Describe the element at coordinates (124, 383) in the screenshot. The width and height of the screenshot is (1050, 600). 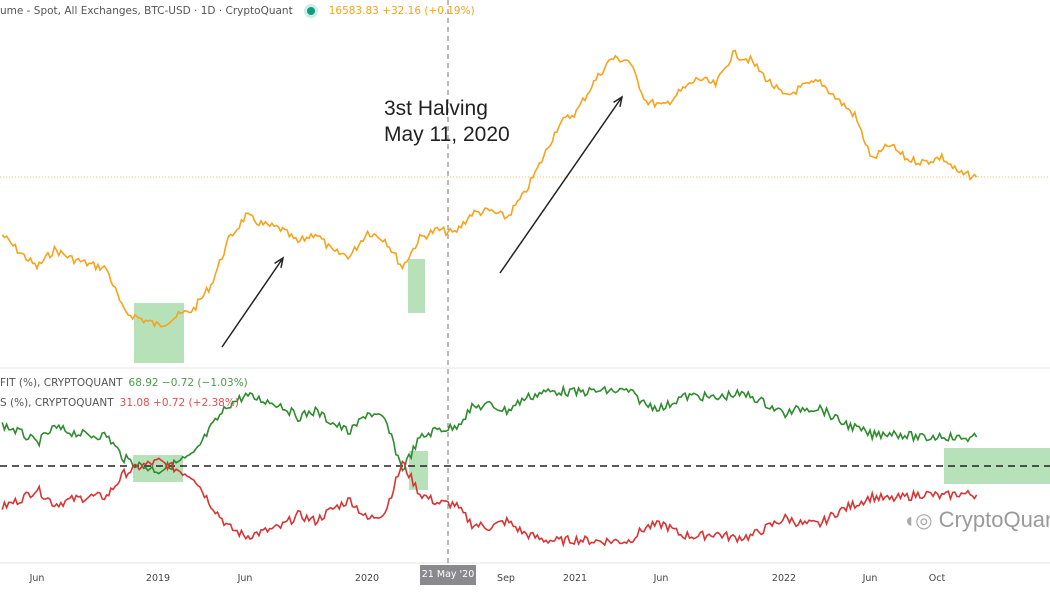
I see `profit-legend: FIT (%), CRYPTOQUANT 68.92 −0.72 (−1.03%)` at that location.